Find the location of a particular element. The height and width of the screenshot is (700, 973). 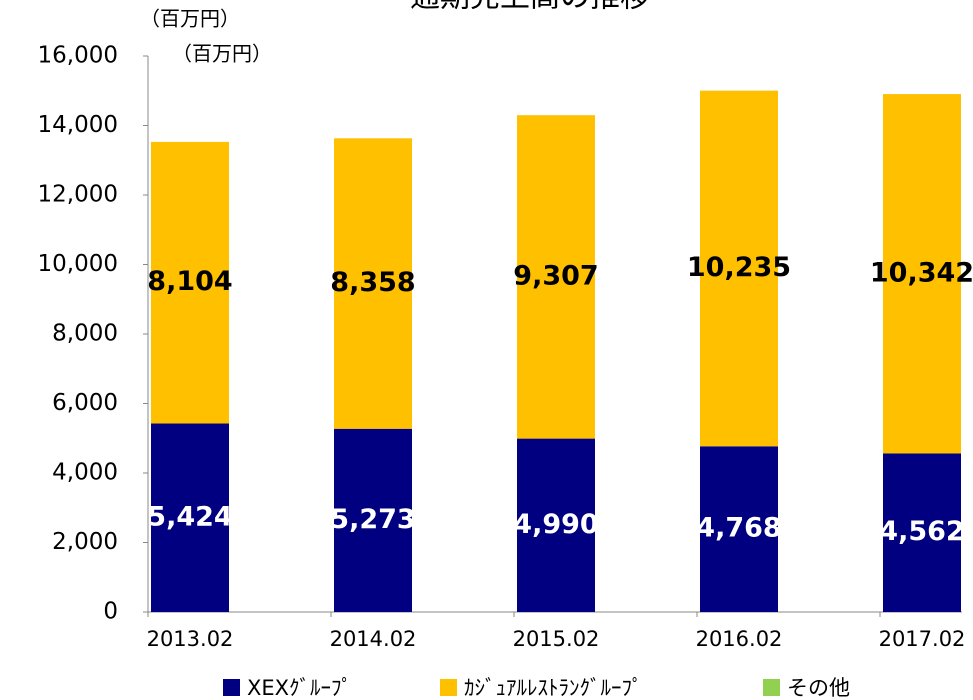

x-tick-label: 2016.02 is located at coordinates (739, 639).